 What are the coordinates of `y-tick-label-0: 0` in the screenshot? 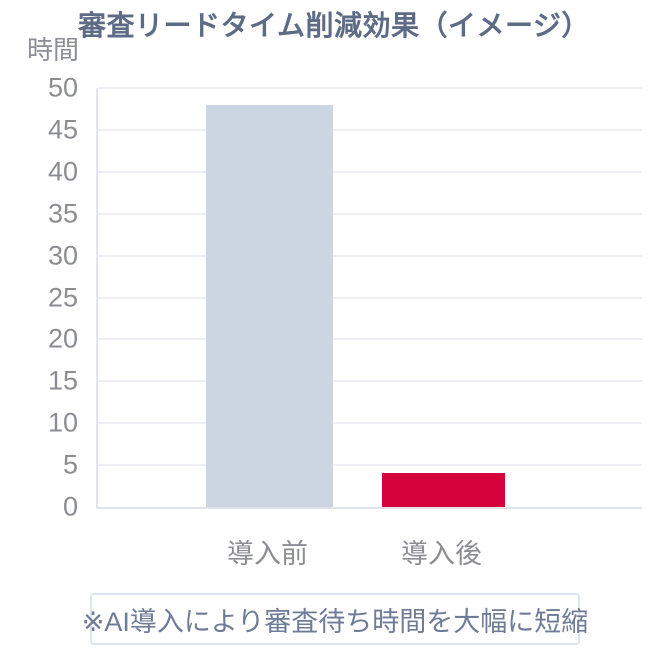 It's located at (70, 506).